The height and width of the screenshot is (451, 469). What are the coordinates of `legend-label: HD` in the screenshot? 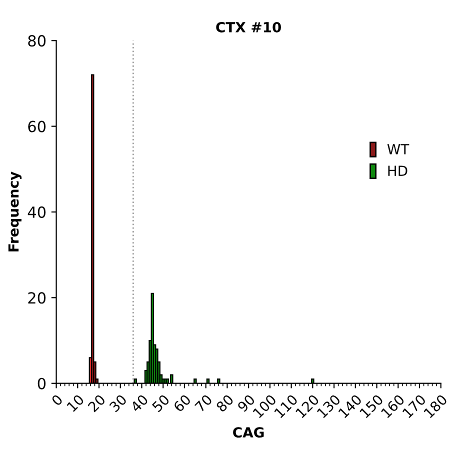 It's located at (398, 171).